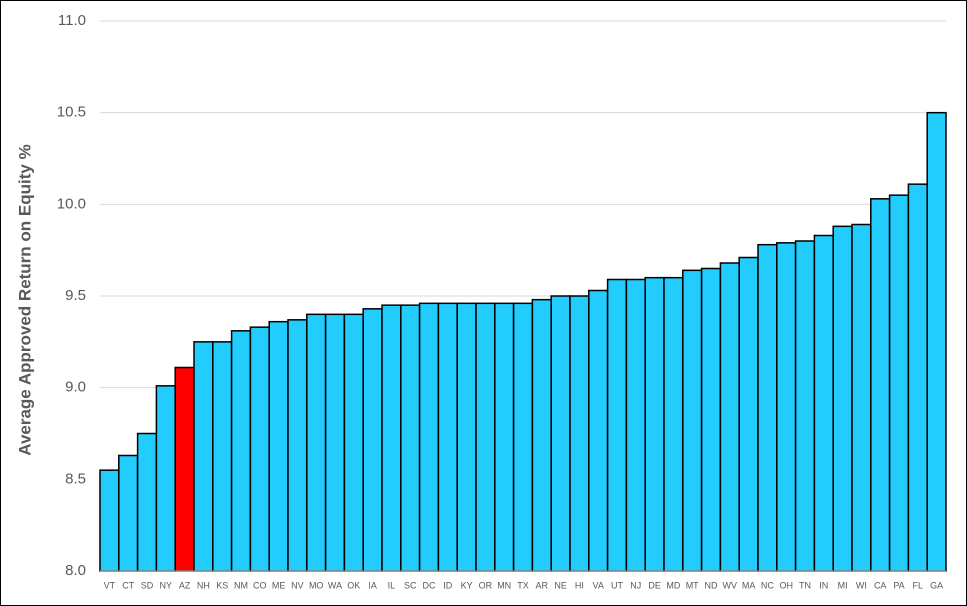 The image size is (967, 606). I want to click on x-tick-label: SC, so click(410, 585).